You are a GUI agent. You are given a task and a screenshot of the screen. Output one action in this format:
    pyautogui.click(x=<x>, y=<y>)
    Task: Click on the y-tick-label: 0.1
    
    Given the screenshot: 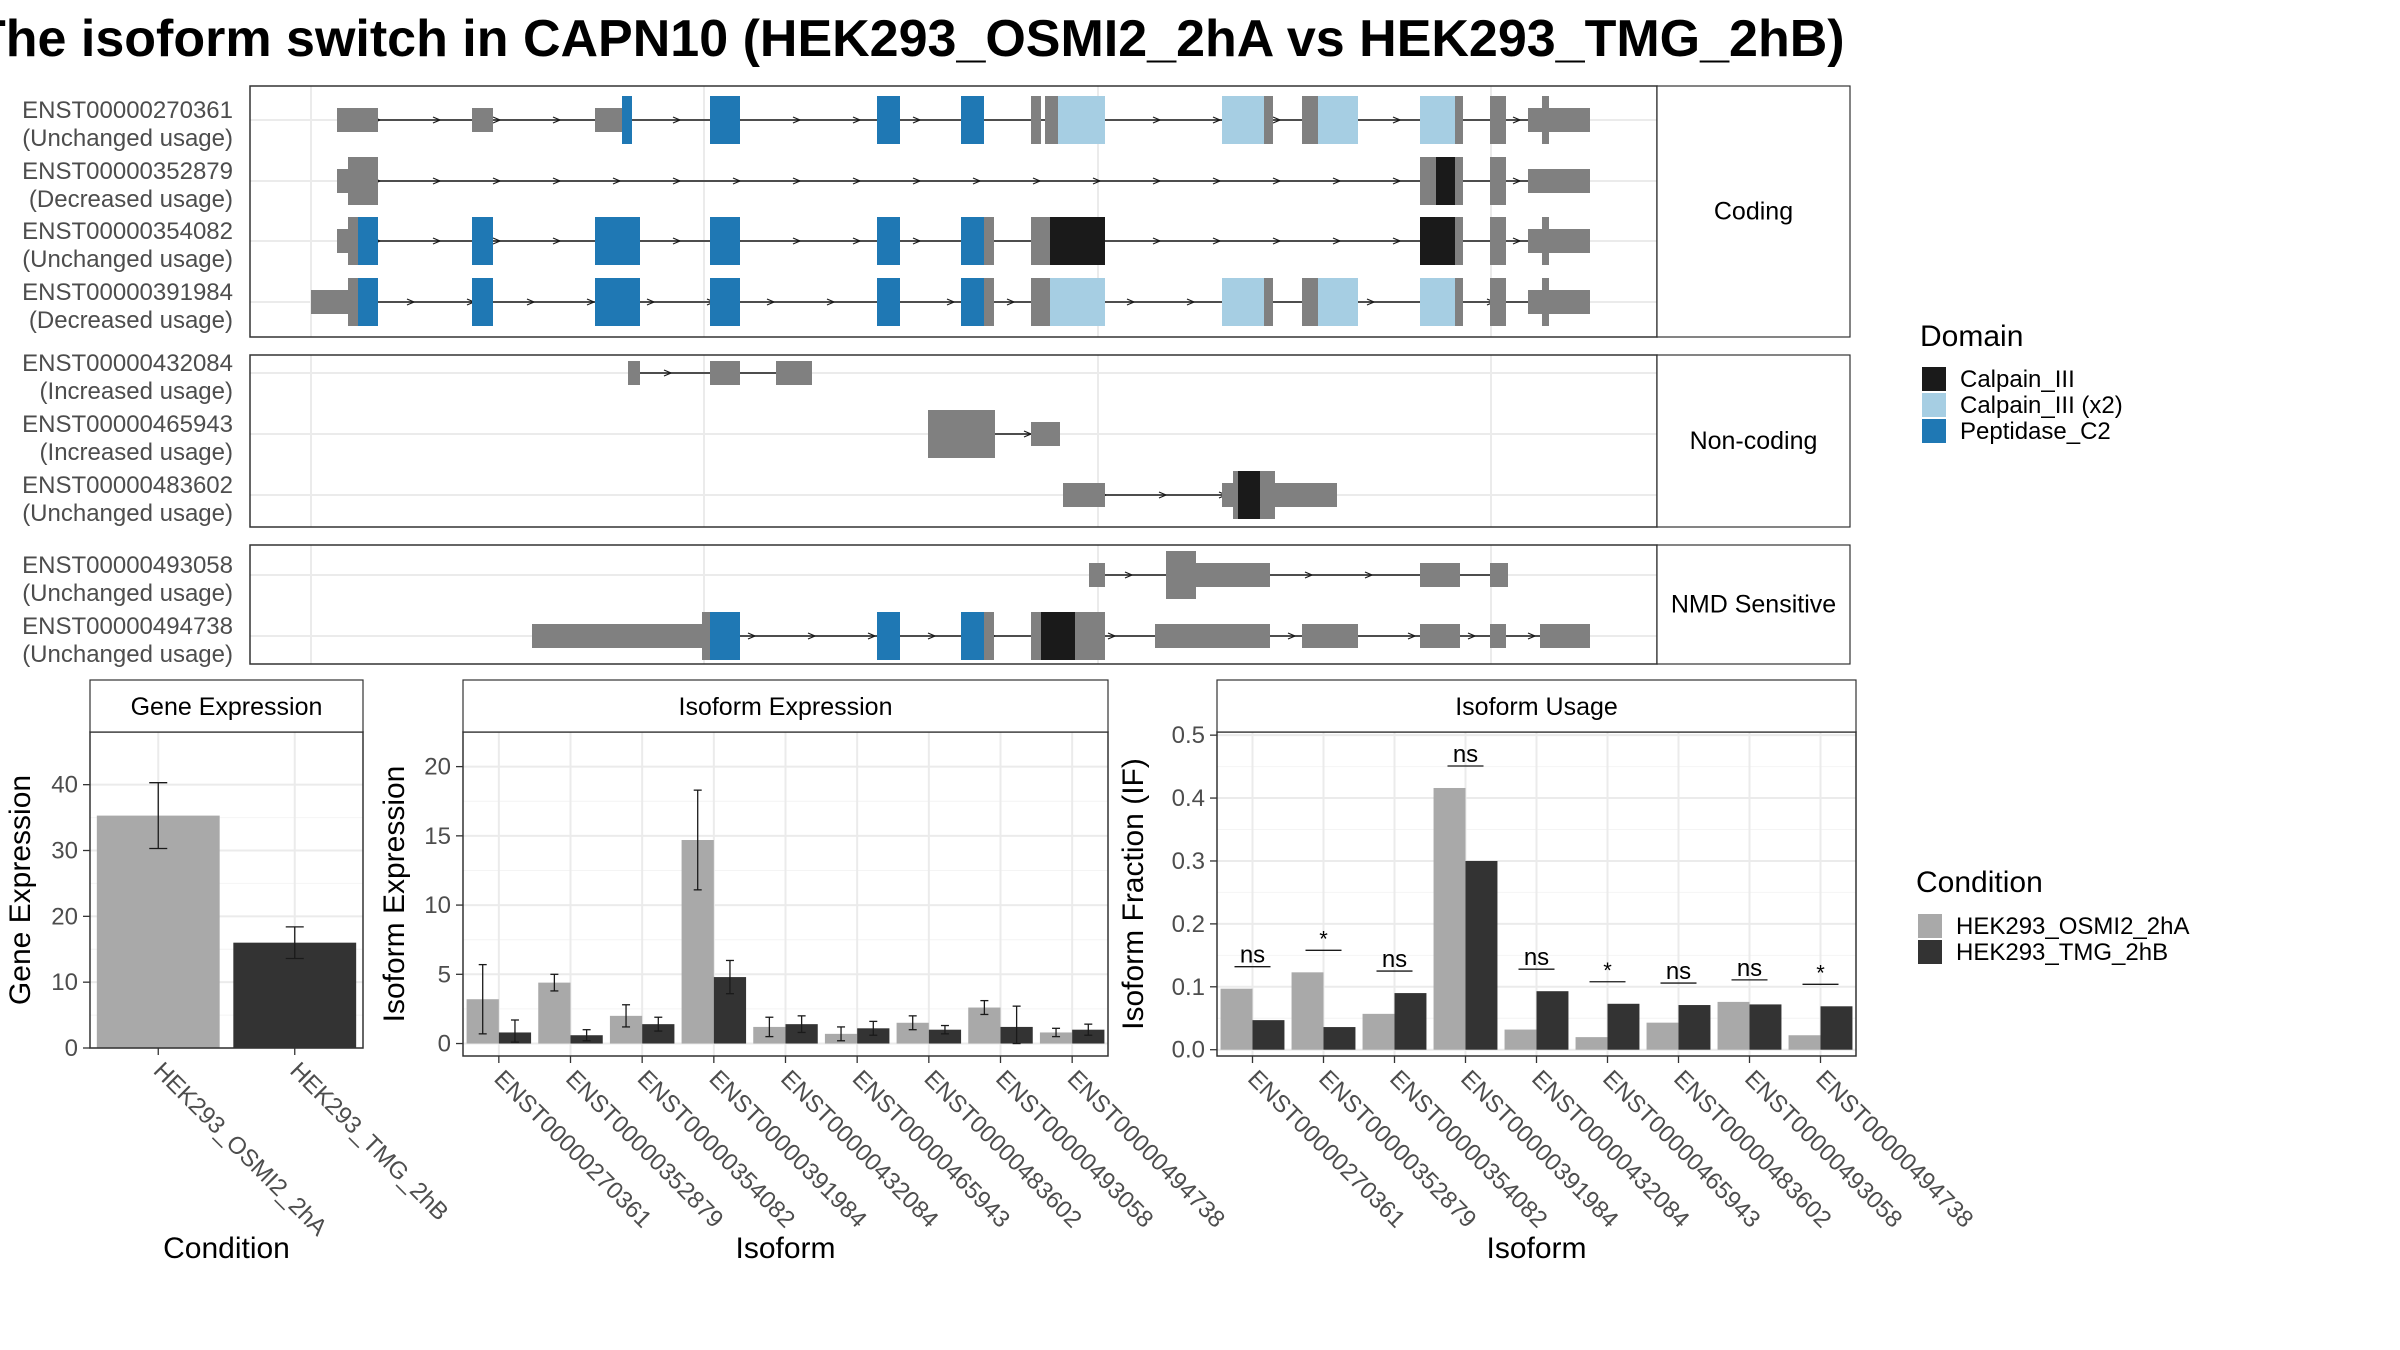 What is the action you would take?
    pyautogui.click(x=1188, y=987)
    